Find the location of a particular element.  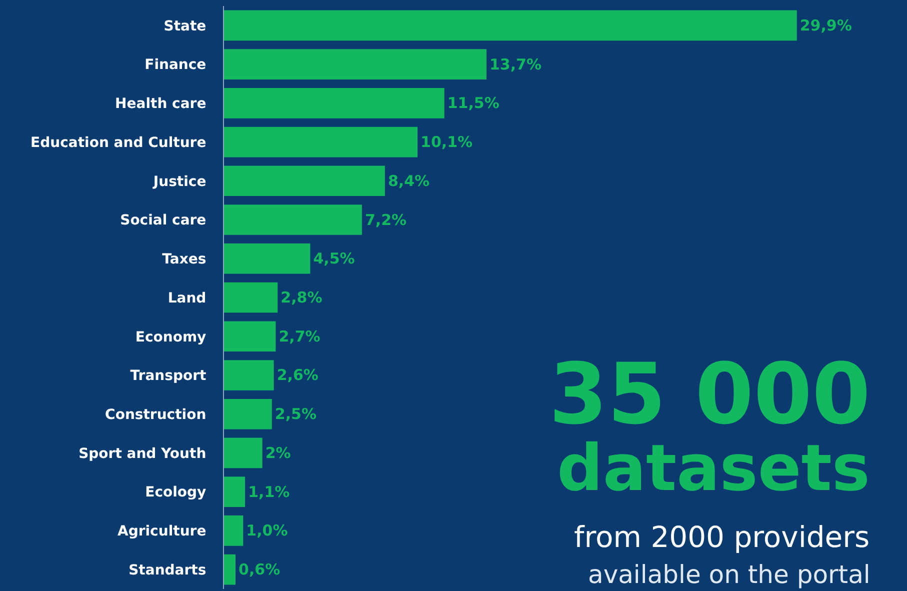

annotation: from 2000 providers is located at coordinates (722, 537).